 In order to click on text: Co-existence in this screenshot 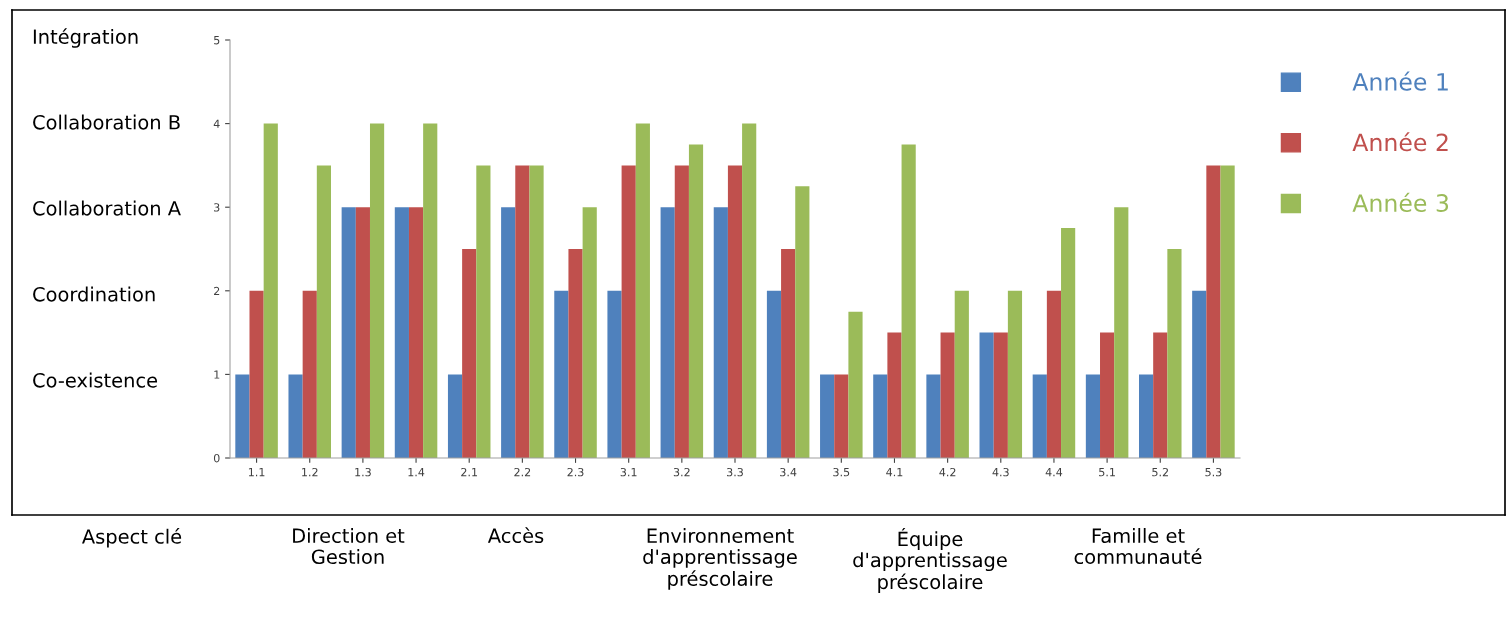, I will do `click(95, 380)`.